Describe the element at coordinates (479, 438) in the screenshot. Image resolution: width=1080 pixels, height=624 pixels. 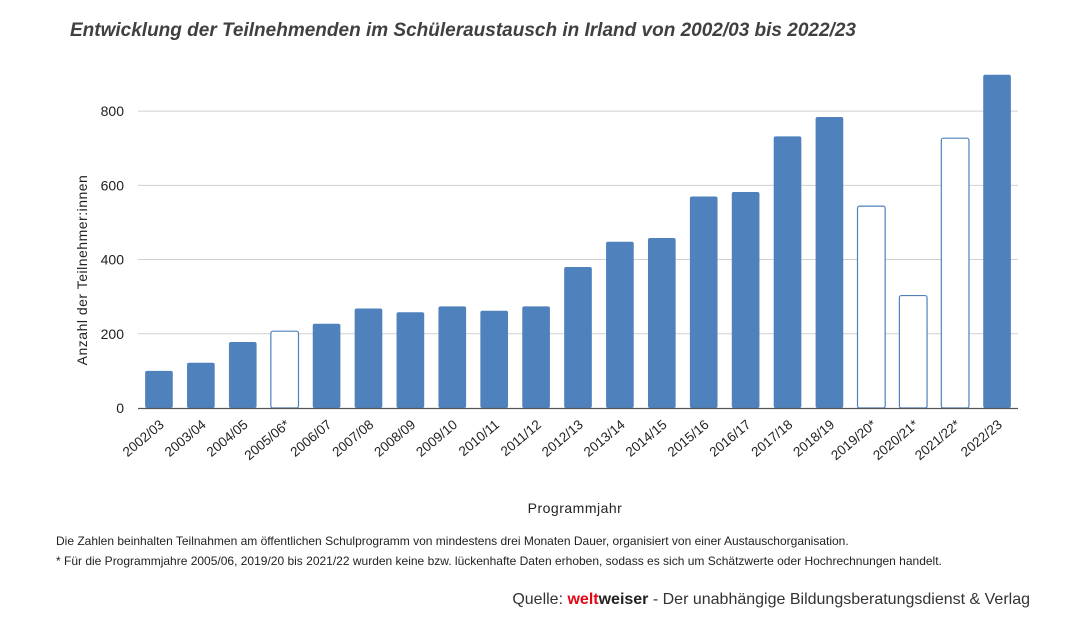
I see `x-tick-label: 2010/11` at that location.